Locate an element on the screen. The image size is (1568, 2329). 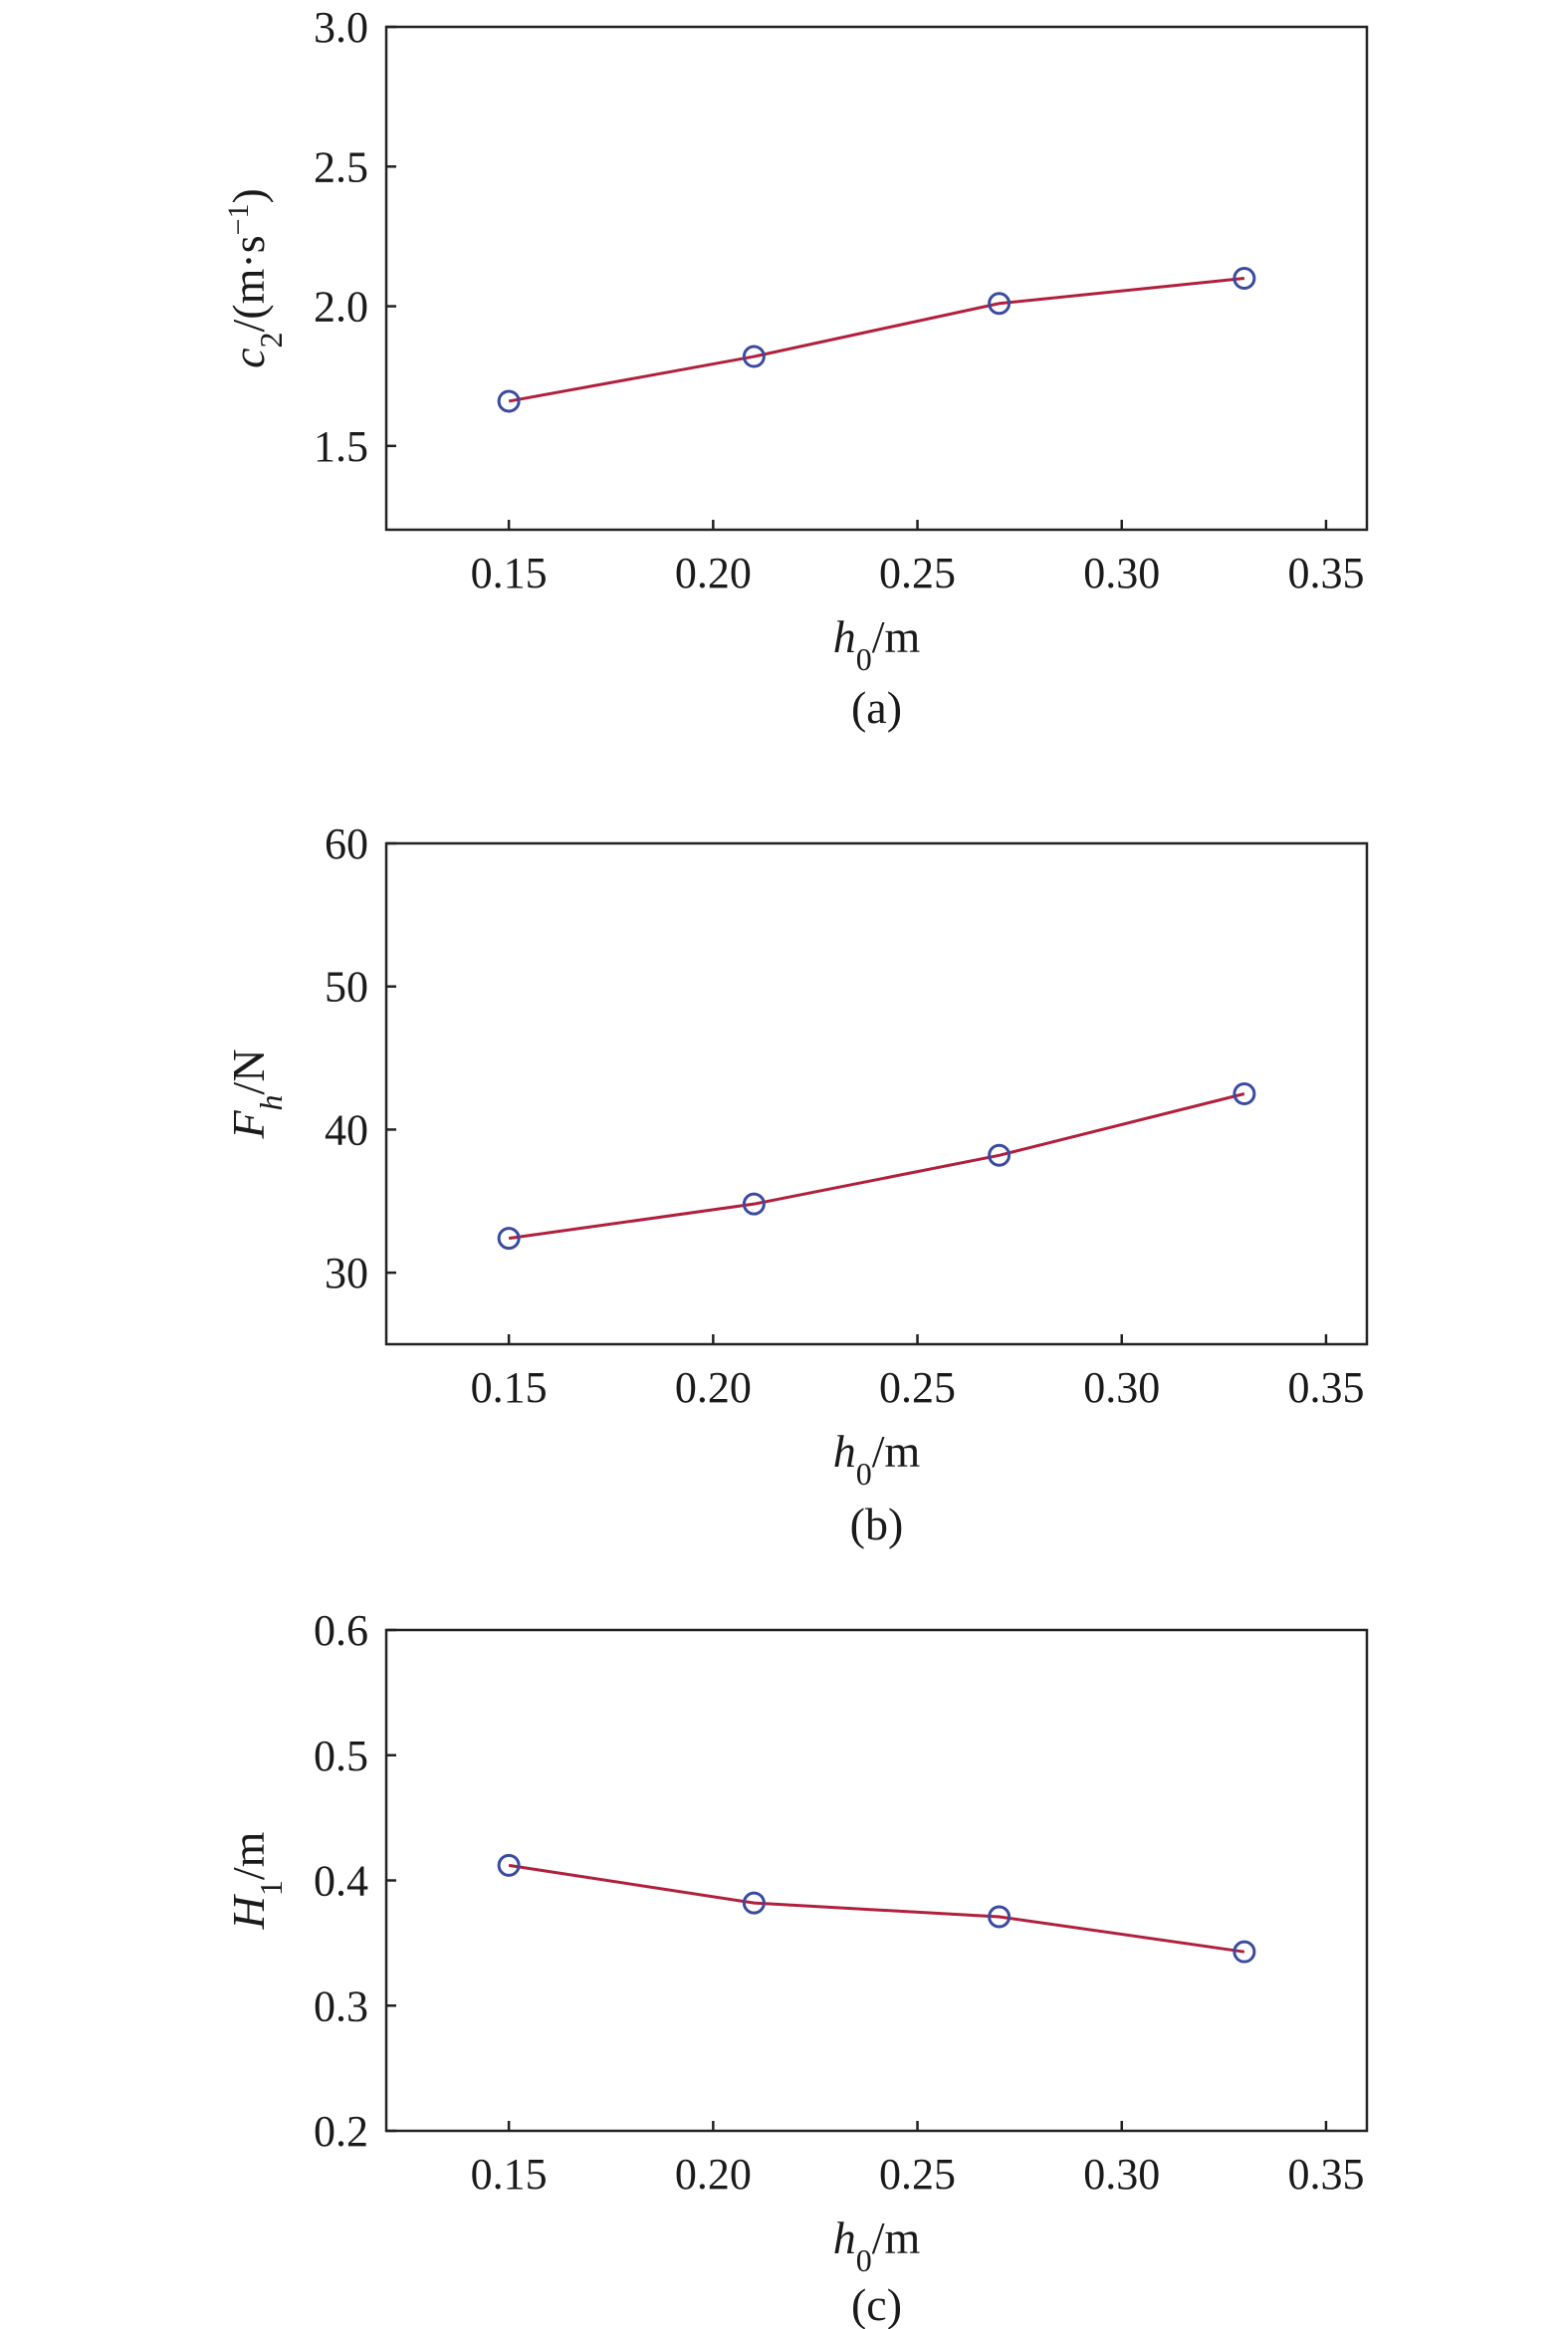
y-axis-label: c2/(m·s−1) is located at coordinates (256, 278).